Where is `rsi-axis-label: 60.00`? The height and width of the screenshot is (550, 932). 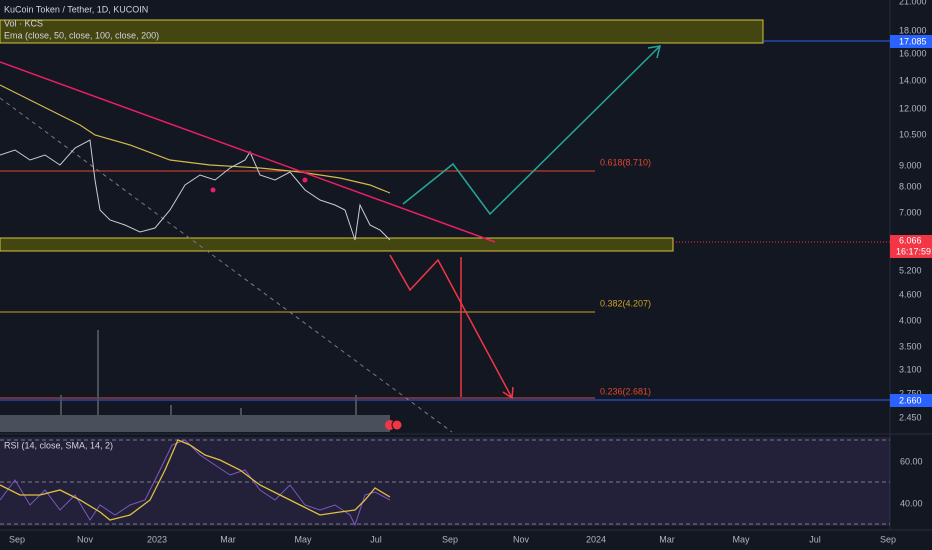
rsi-axis-label: 60.00 is located at coordinates (911, 461).